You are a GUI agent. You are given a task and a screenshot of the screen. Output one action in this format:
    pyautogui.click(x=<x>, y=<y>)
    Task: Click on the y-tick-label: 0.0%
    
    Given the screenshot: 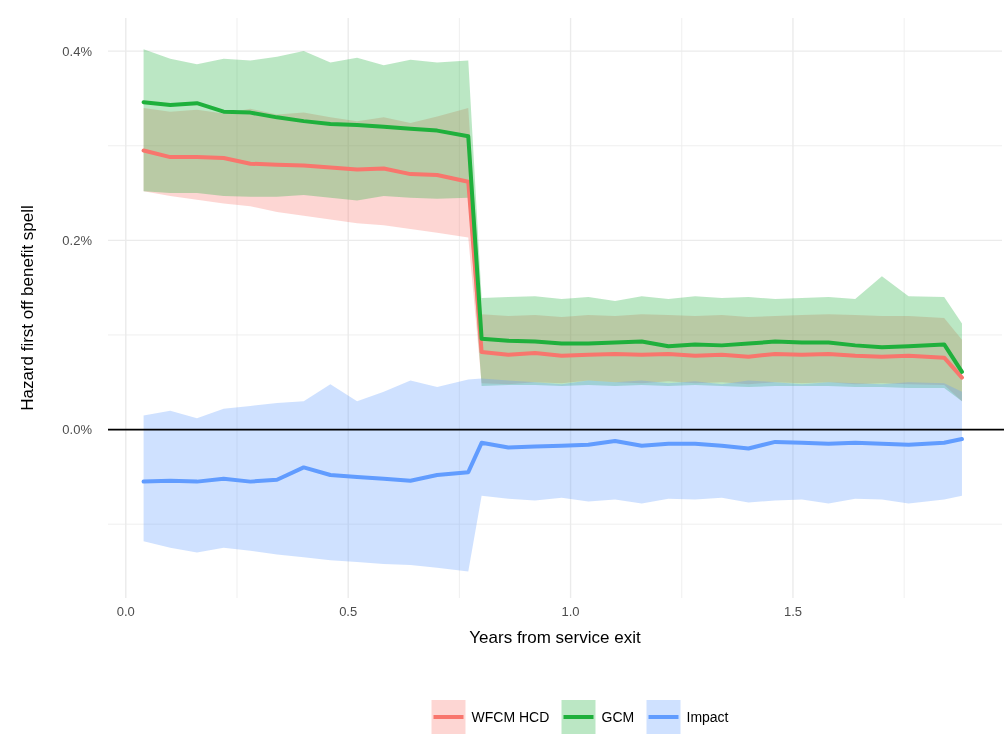 What is the action you would take?
    pyautogui.click(x=77, y=430)
    